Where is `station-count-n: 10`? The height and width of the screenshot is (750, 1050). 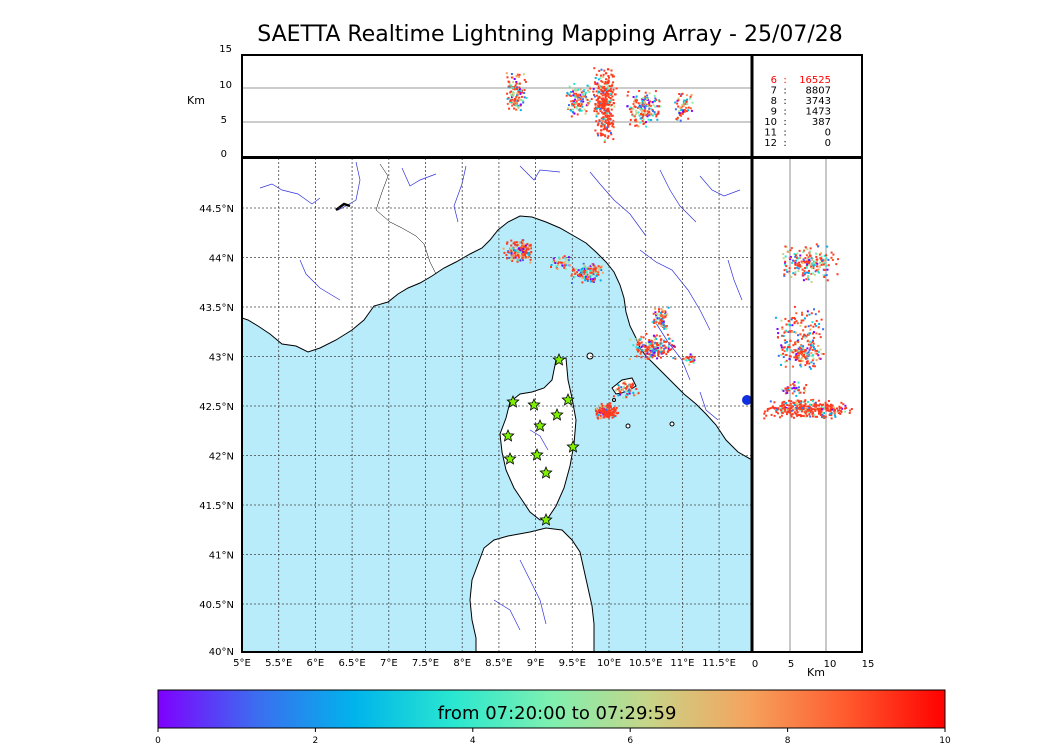
station-count-n: 10 is located at coordinates (770, 122).